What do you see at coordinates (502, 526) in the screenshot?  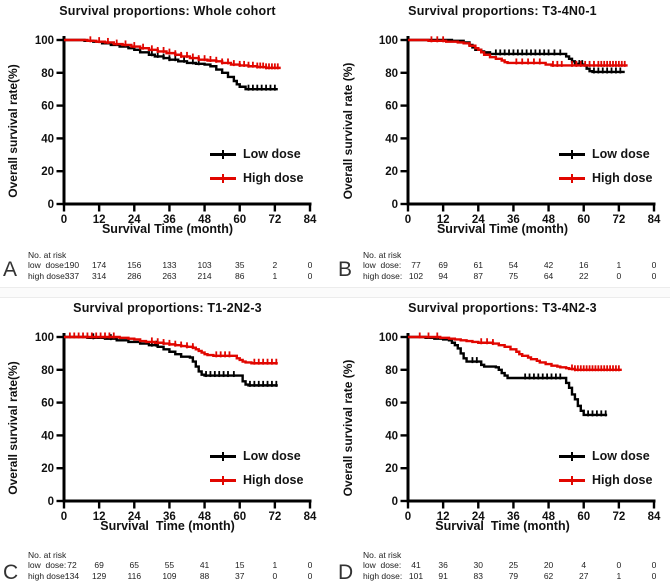 I see `x-axis-label: Survival Time (month)` at bounding box center [502, 526].